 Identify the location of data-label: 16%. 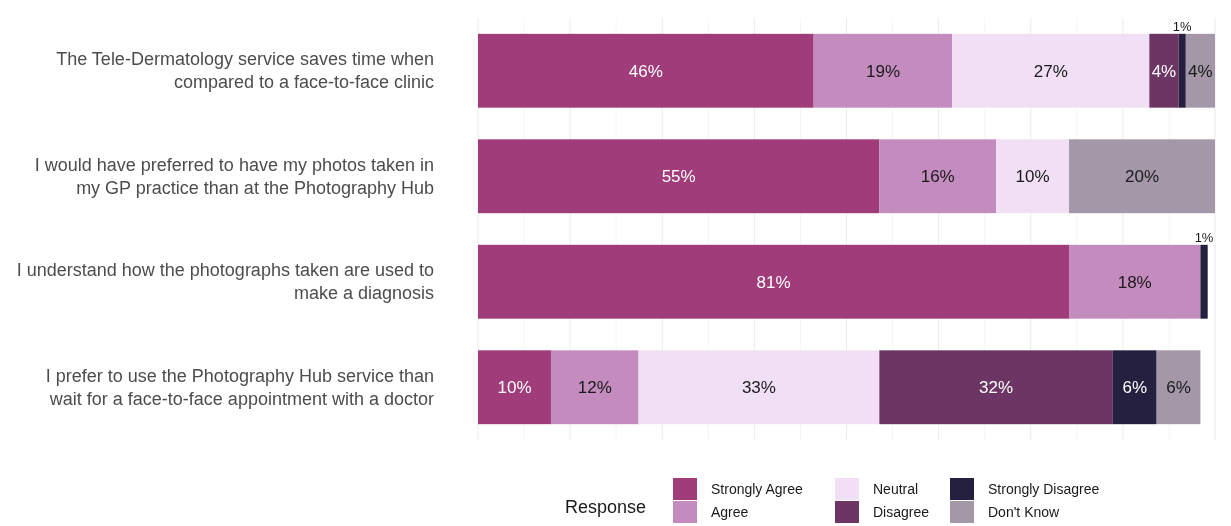
(937, 177).